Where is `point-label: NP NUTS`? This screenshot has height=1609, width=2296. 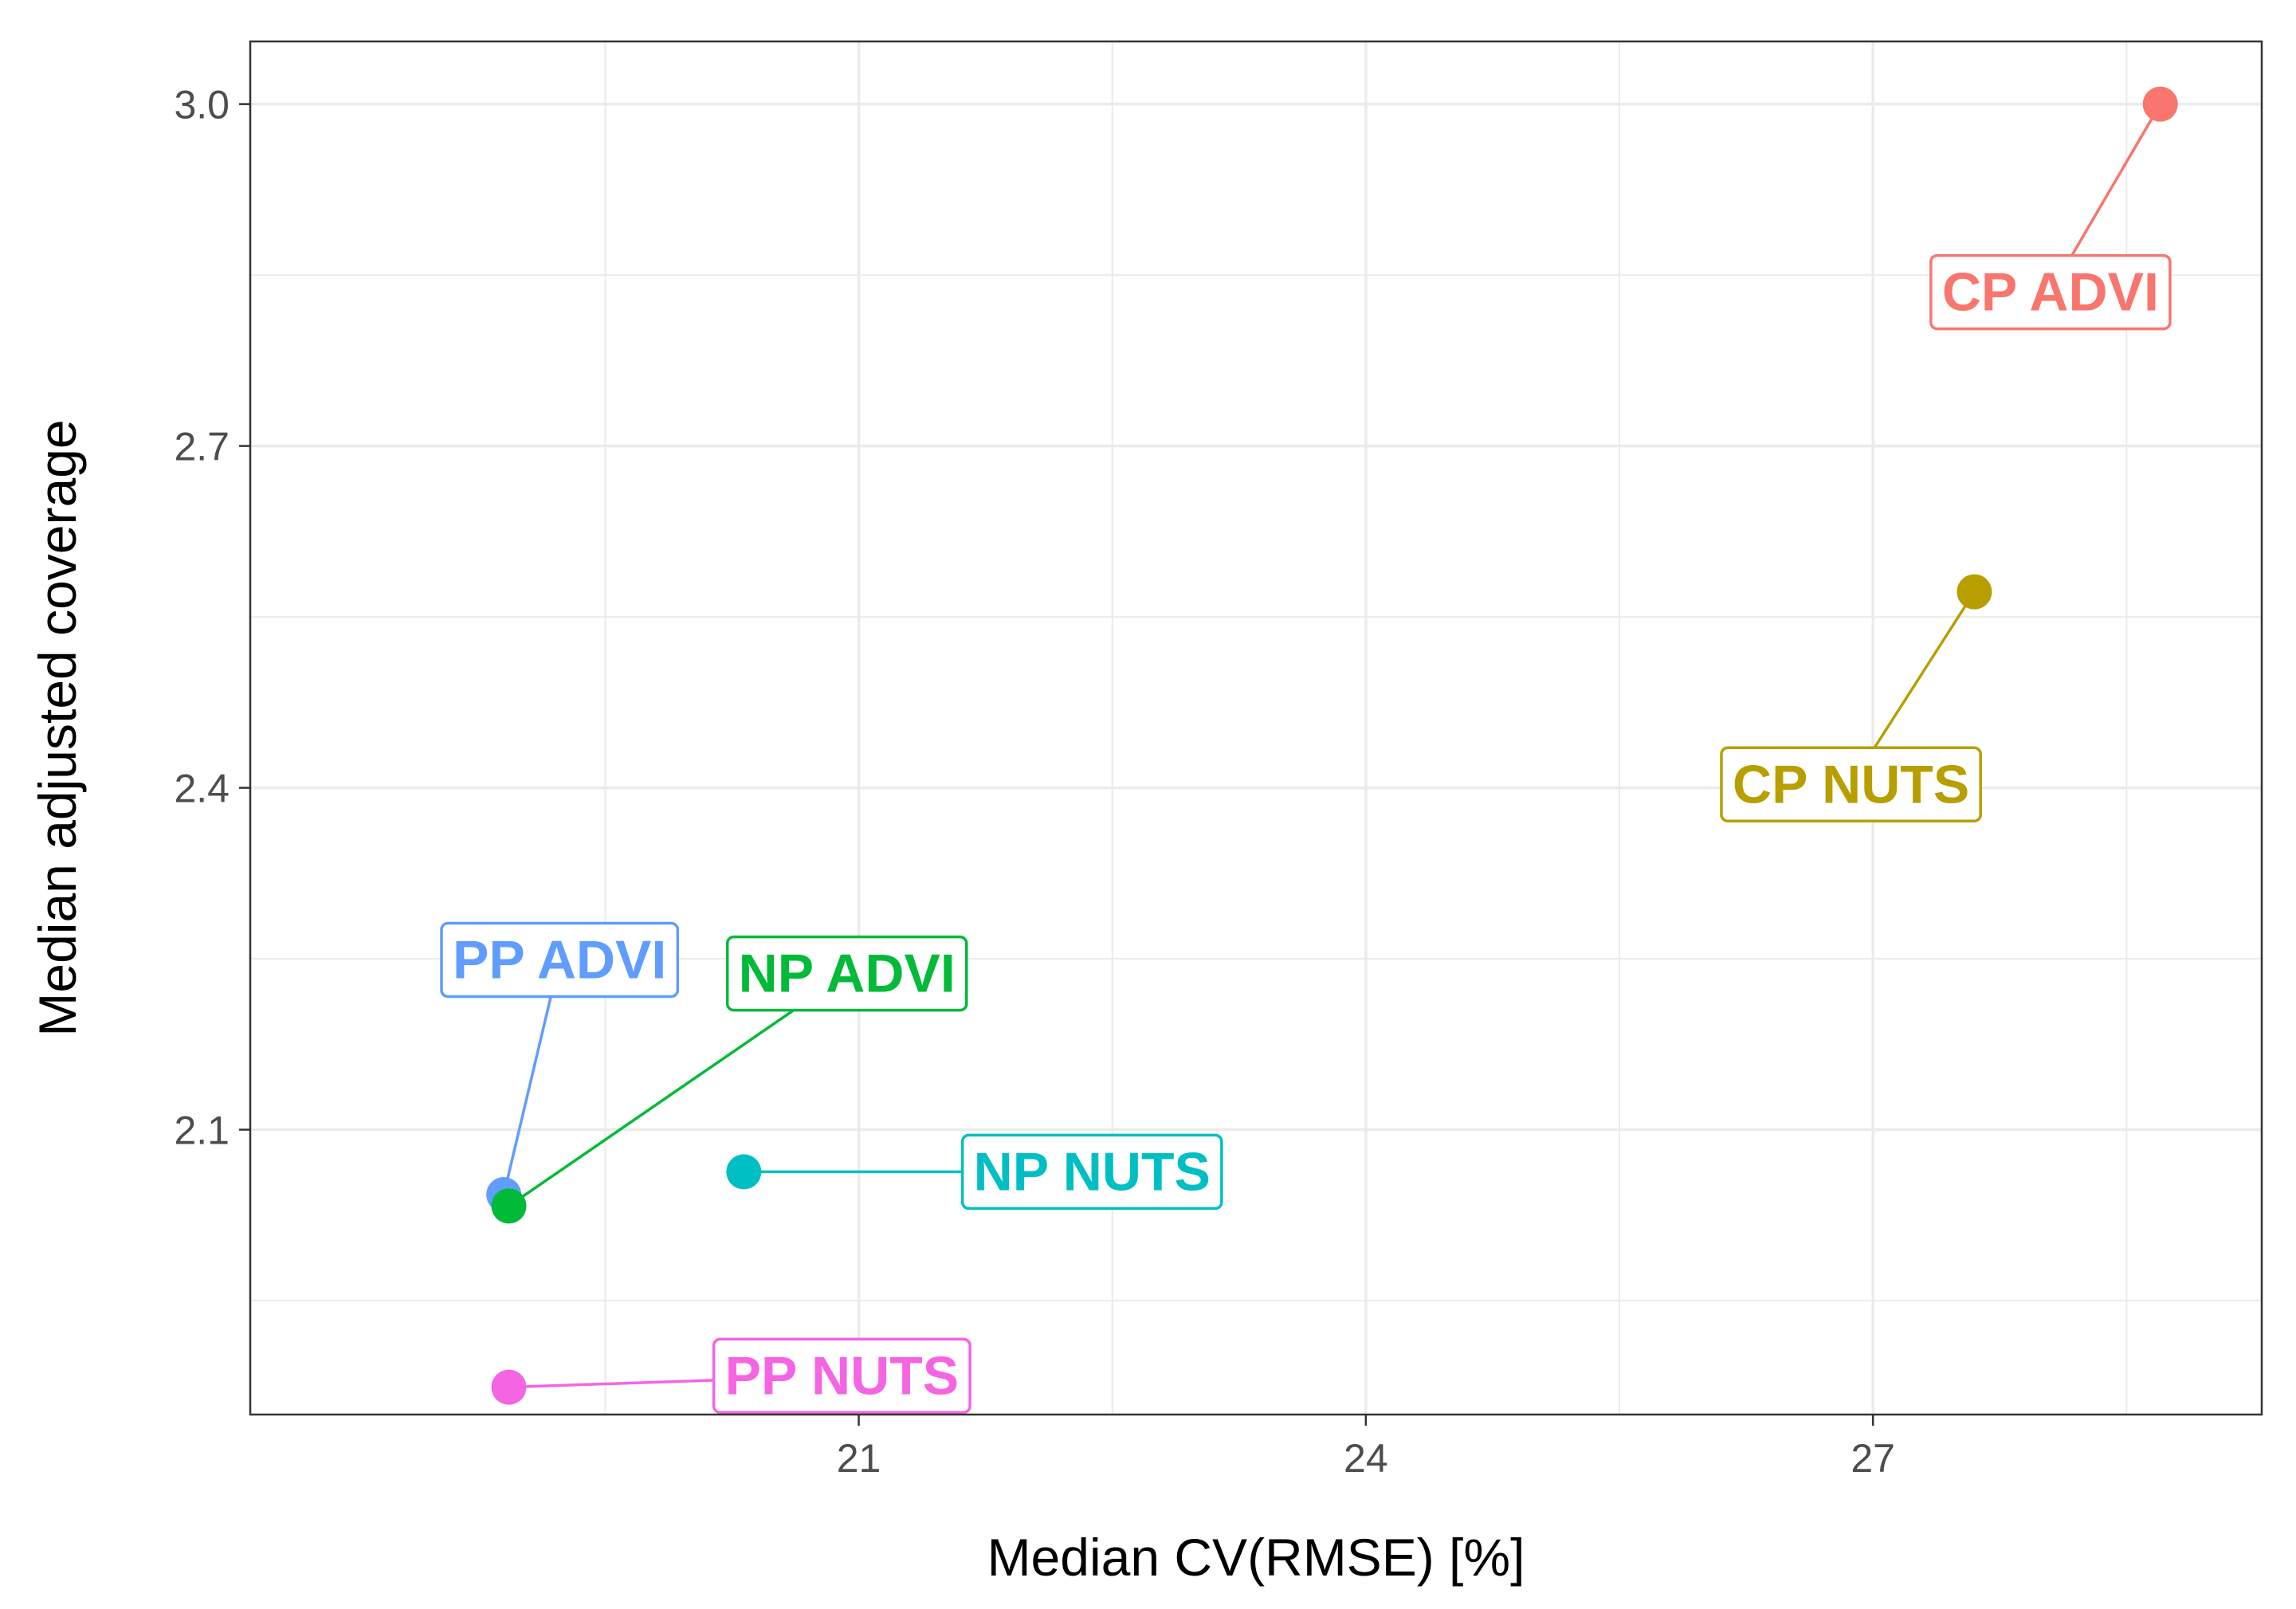
point-label: NP NUTS is located at coordinates (1092, 1172).